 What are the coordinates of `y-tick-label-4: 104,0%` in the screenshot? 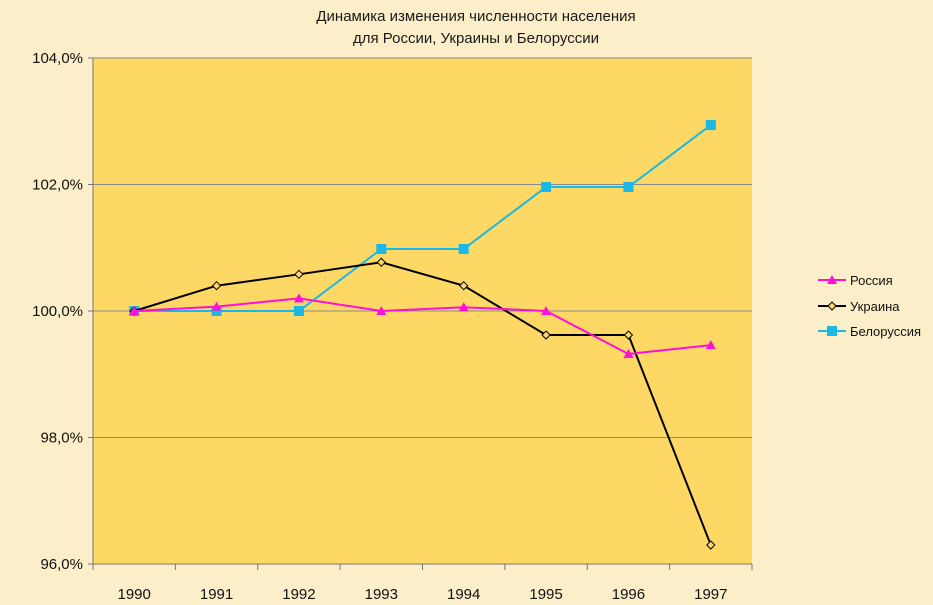 It's located at (57, 58).